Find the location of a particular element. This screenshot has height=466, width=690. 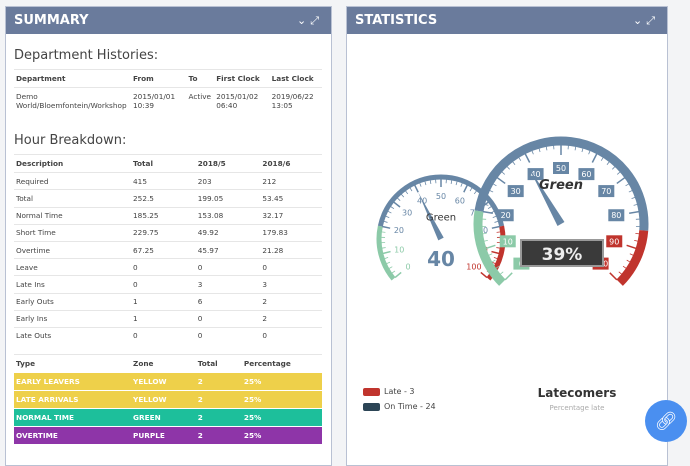

gauge-tick-label: 100 is located at coordinates (473, 267).